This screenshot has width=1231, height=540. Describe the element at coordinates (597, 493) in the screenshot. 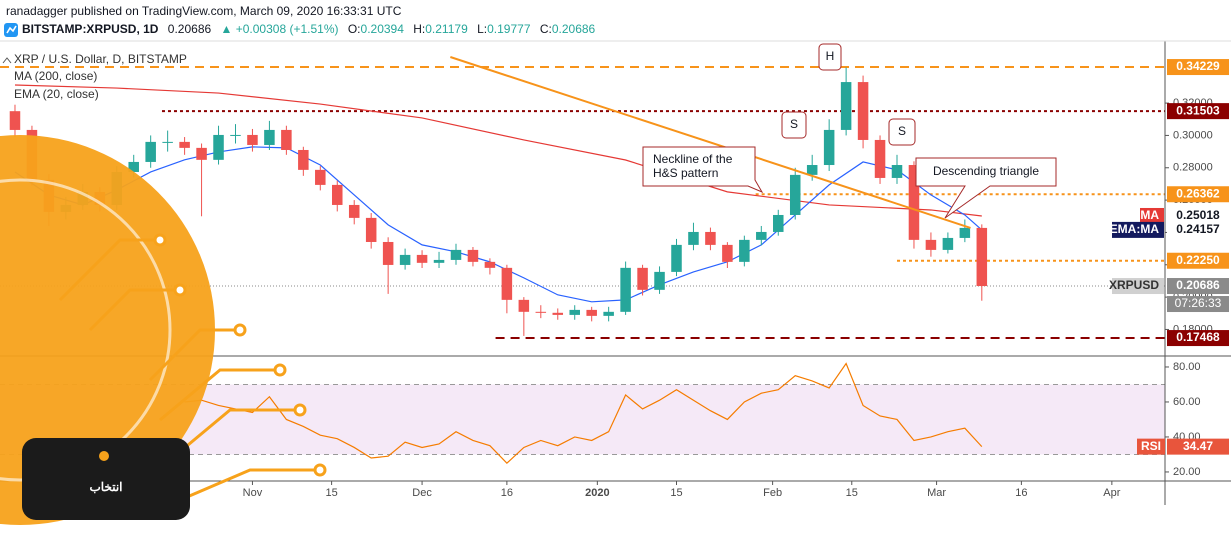

I see `x-tick-label: 2020` at that location.